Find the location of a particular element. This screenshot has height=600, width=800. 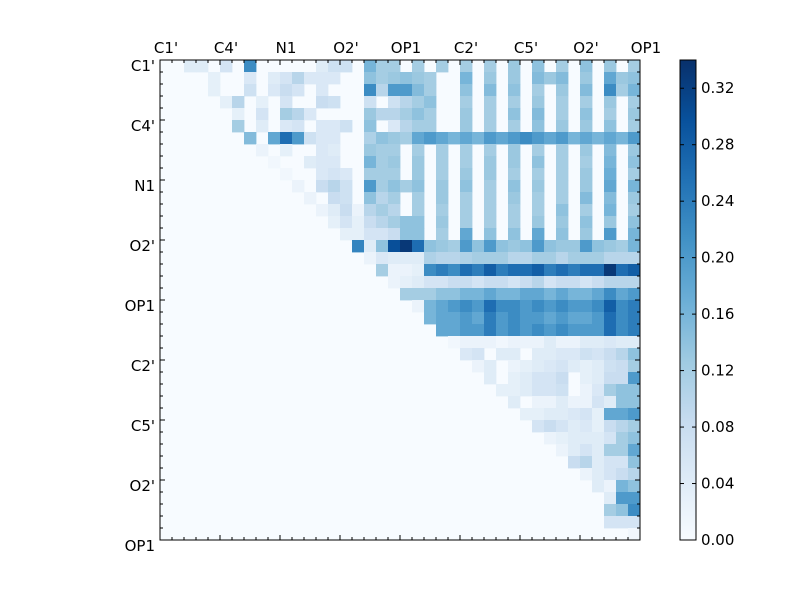

colorbar-tick-label: 0.00 is located at coordinates (717, 540).